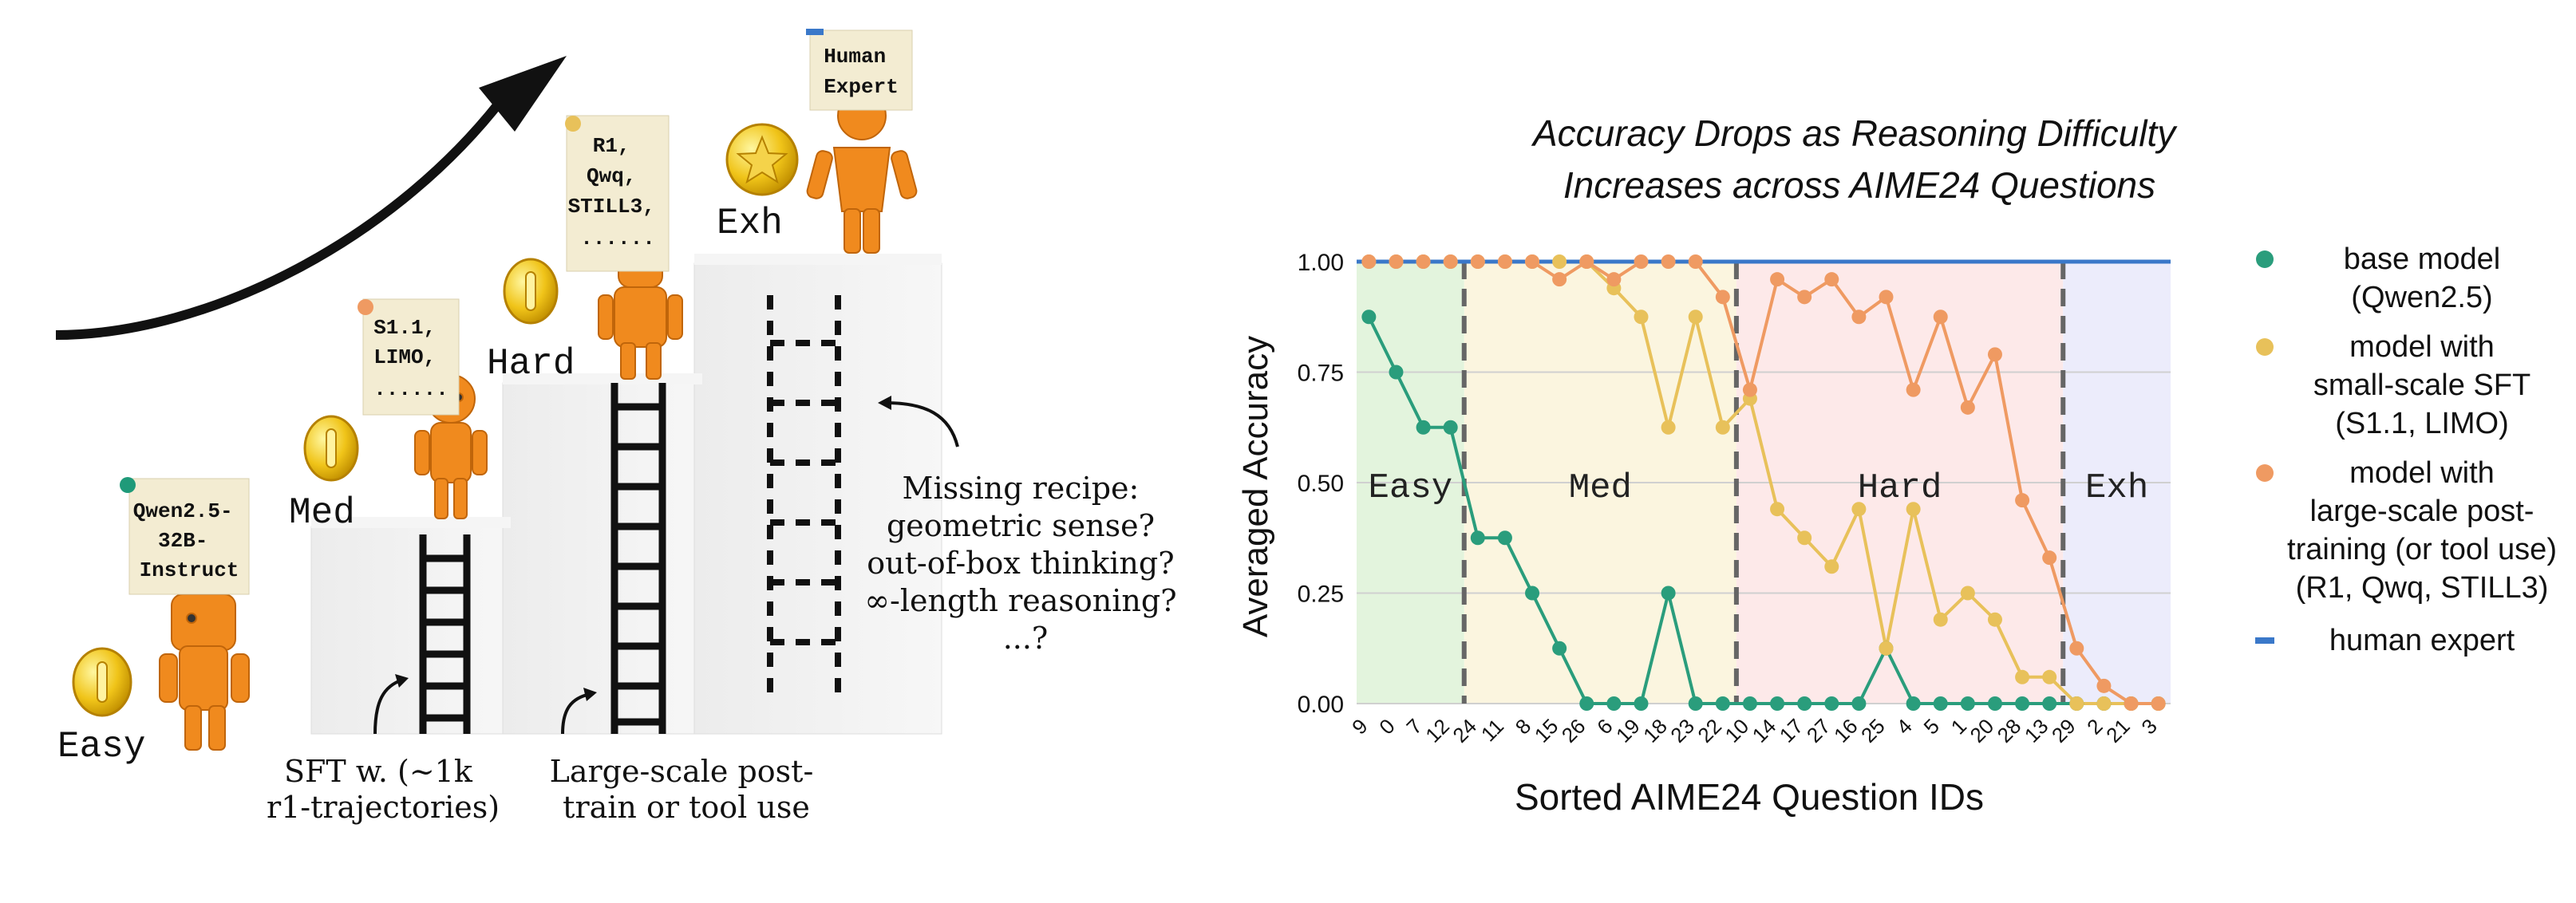 This screenshot has width=2576, height=903. I want to click on y-tick-label: 0.00, so click(1321, 705).